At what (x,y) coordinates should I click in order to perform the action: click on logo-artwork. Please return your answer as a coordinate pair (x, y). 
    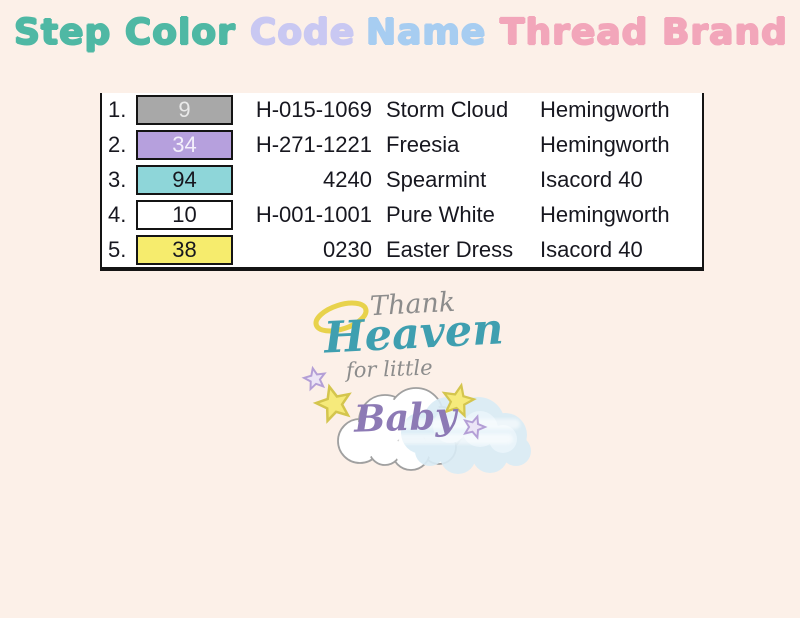
    Looking at the image, I should click on (416, 387).